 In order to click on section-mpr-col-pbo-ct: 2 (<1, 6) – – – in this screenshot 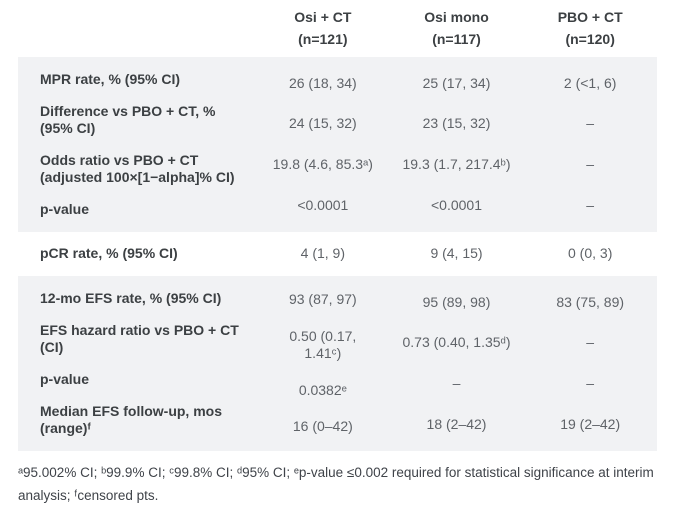, I will do `click(590, 144)`.